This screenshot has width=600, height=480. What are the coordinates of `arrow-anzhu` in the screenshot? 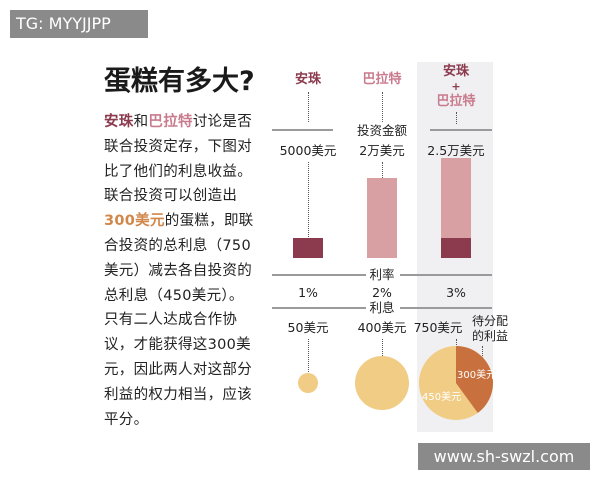 It's located at (308, 107).